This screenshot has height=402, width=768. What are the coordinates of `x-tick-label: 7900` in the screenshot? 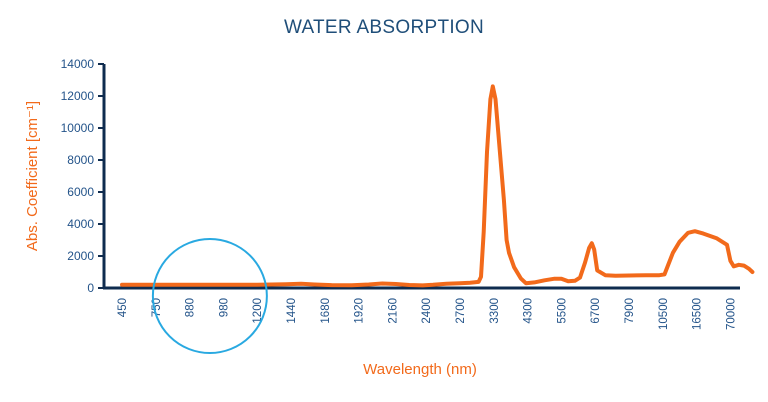 It's located at (630, 311).